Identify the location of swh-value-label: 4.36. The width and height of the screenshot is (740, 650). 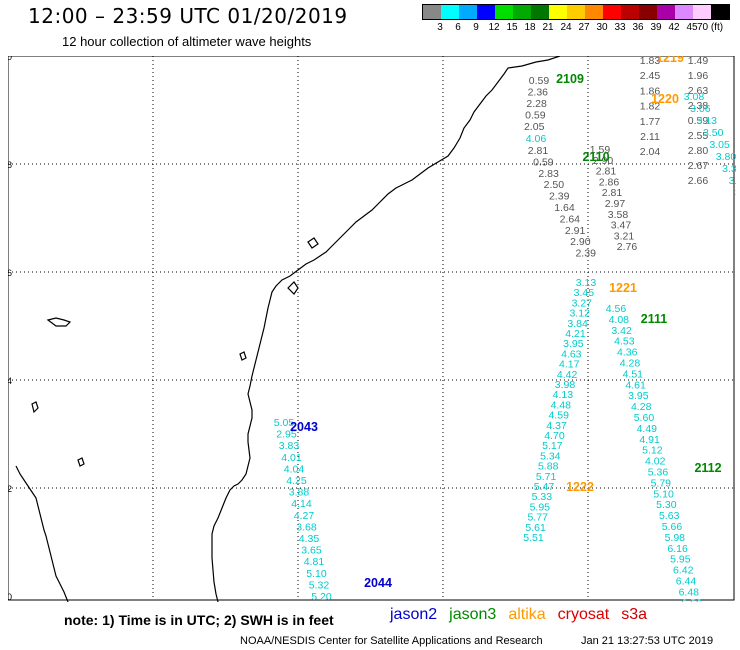
(627, 353).